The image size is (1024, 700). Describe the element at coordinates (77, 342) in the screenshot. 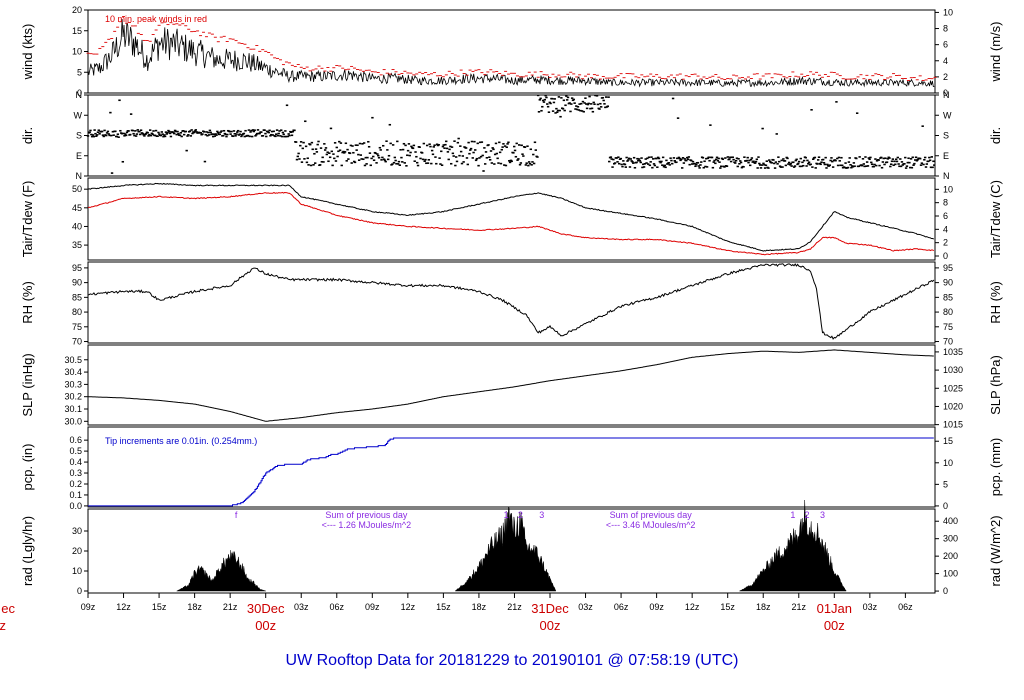

I see `ytick-label-left: 70` at that location.